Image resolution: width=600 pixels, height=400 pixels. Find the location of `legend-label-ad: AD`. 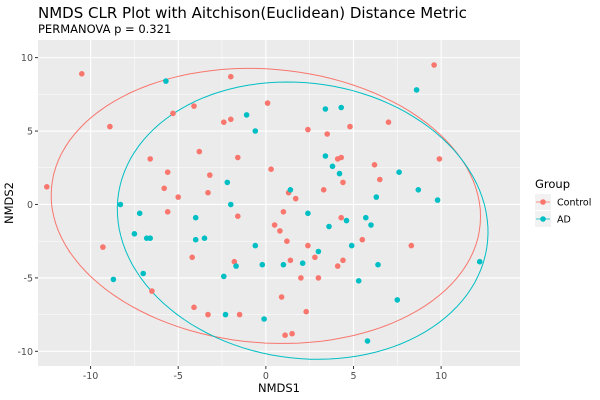

legend-label-ad: AD is located at coordinates (564, 220).